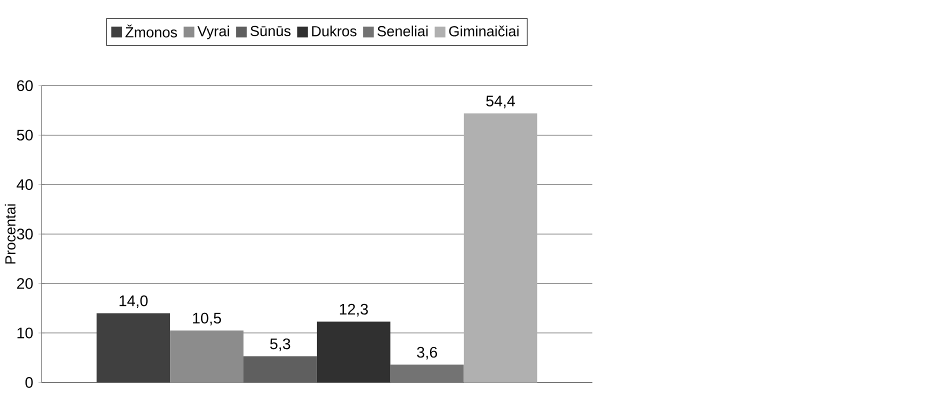 This screenshot has width=925, height=413. What do you see at coordinates (25, 333) in the screenshot?
I see `y-tick-label: 10` at bounding box center [25, 333].